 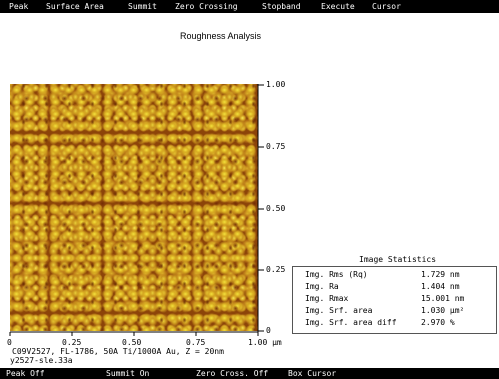 I want to click on status-peak: Peak Off, so click(x=25, y=373).